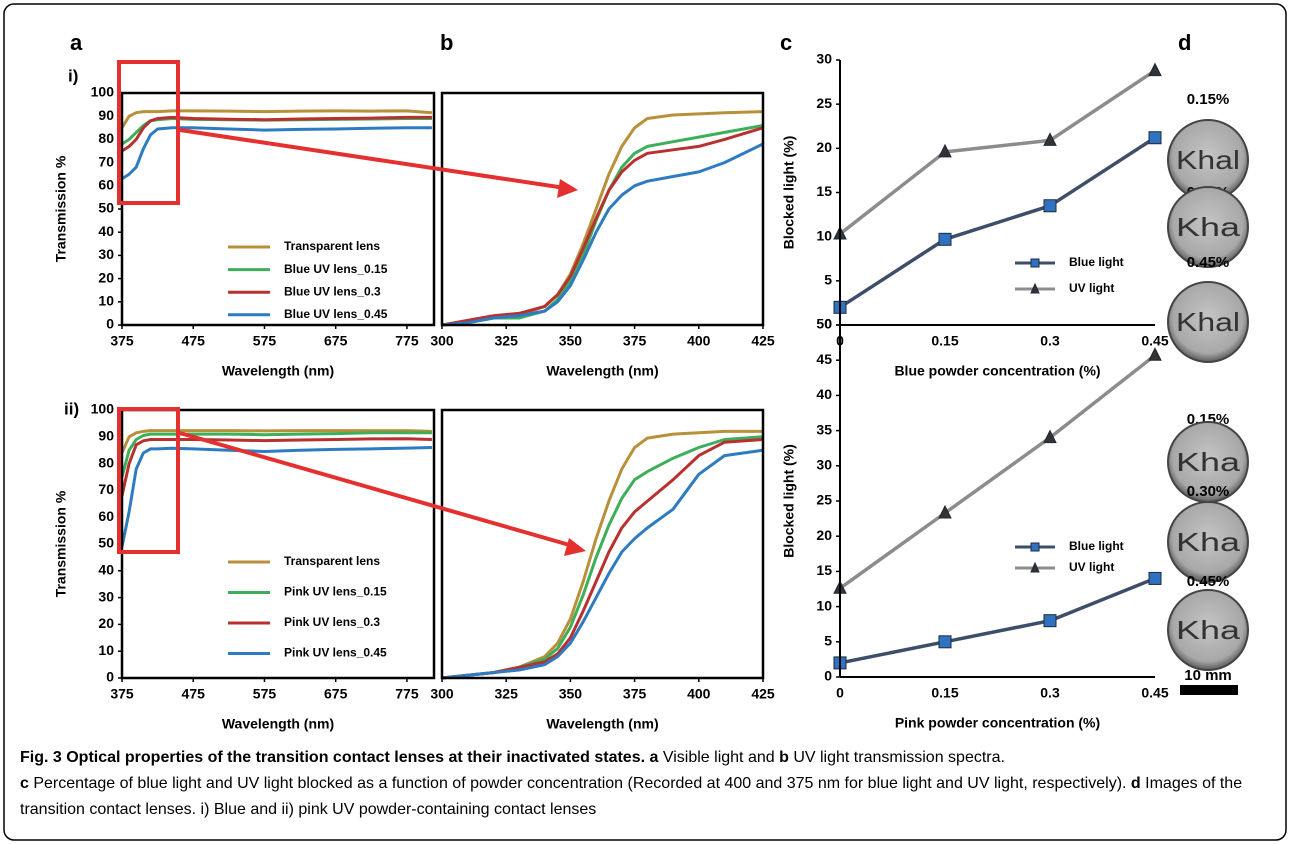 The width and height of the screenshot is (1290, 844). What do you see at coordinates (944, 341) in the screenshot?
I see `x-tick-label: 0.15` at bounding box center [944, 341].